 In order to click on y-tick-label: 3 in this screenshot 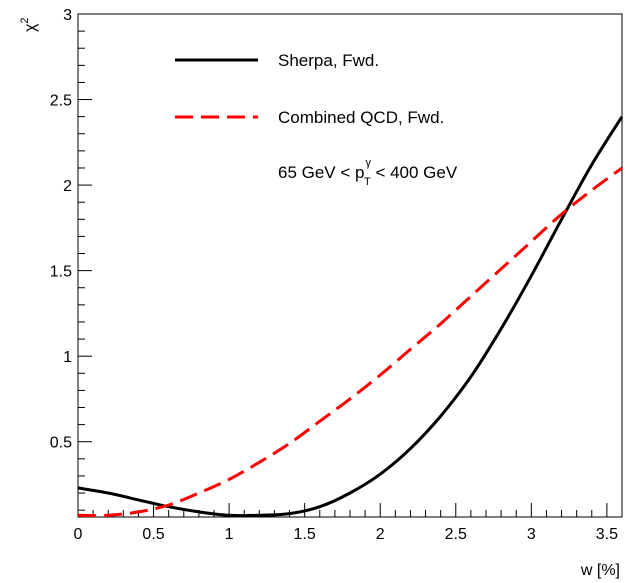, I will do `click(67, 15)`.